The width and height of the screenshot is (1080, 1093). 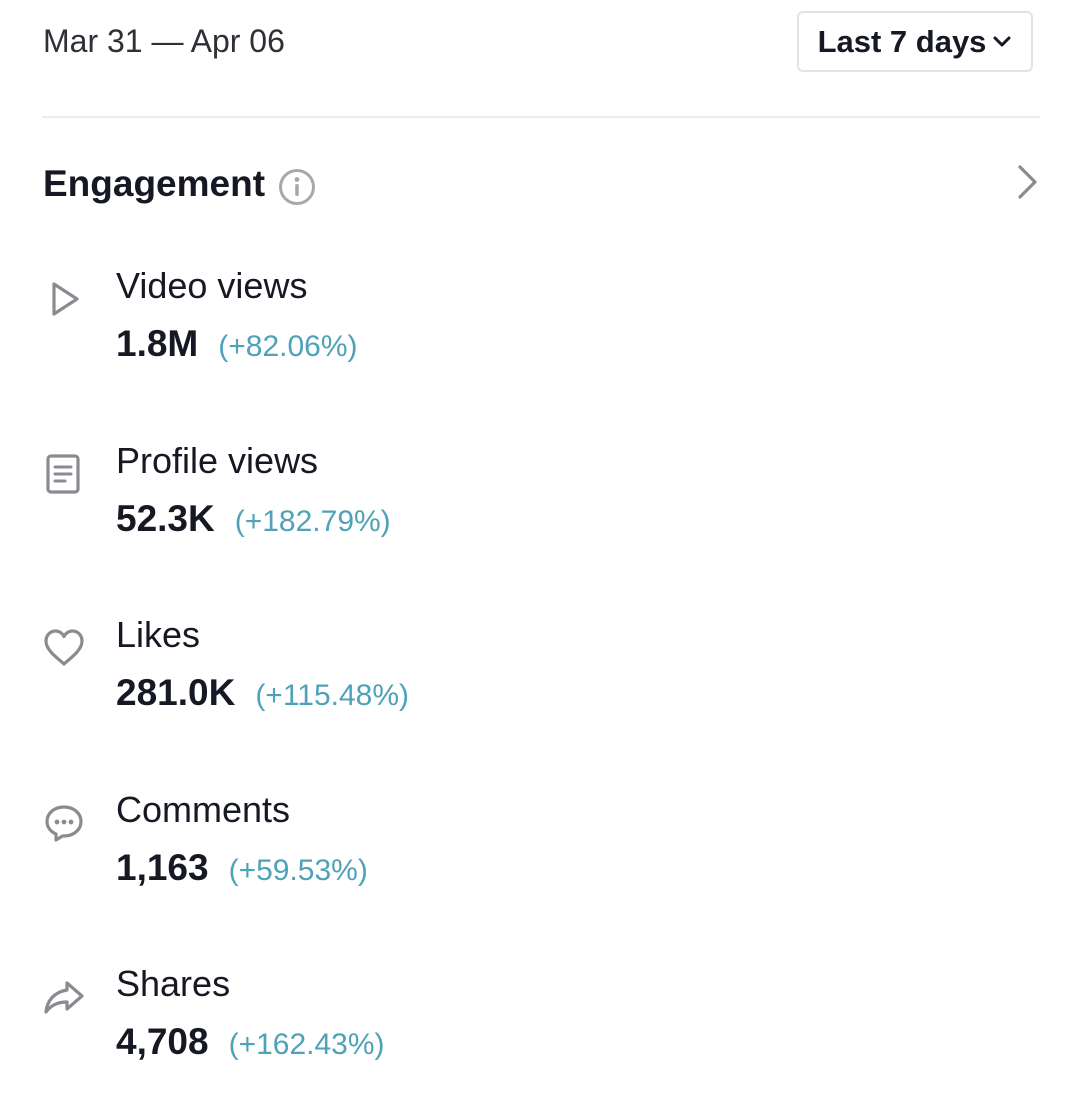 What do you see at coordinates (306, 1044) in the screenshot?
I see `metric-change: (+162.43%)` at bounding box center [306, 1044].